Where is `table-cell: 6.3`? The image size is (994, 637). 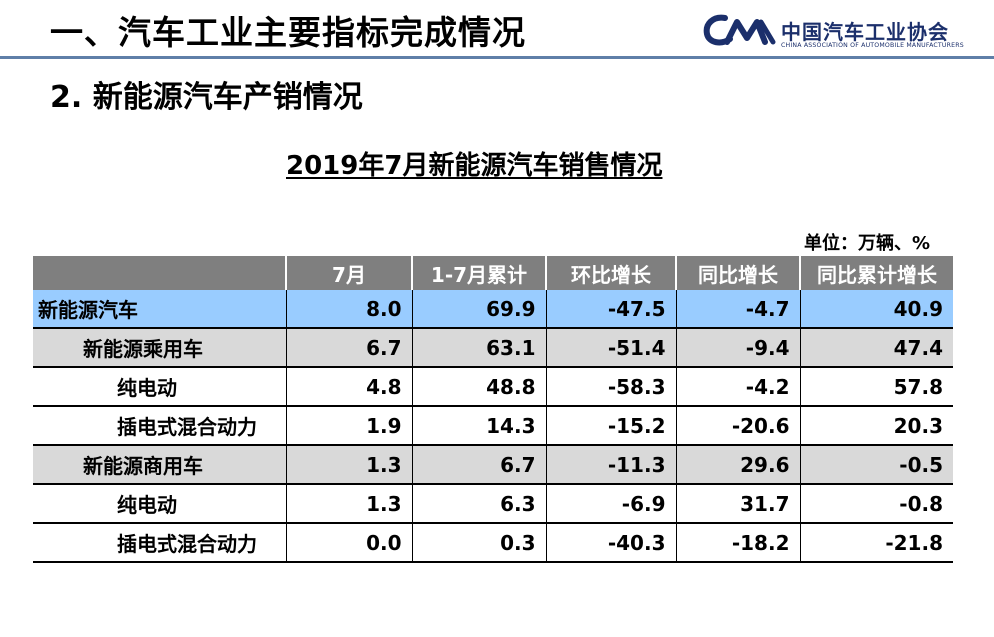
table-cell: 6.3 is located at coordinates (479, 504).